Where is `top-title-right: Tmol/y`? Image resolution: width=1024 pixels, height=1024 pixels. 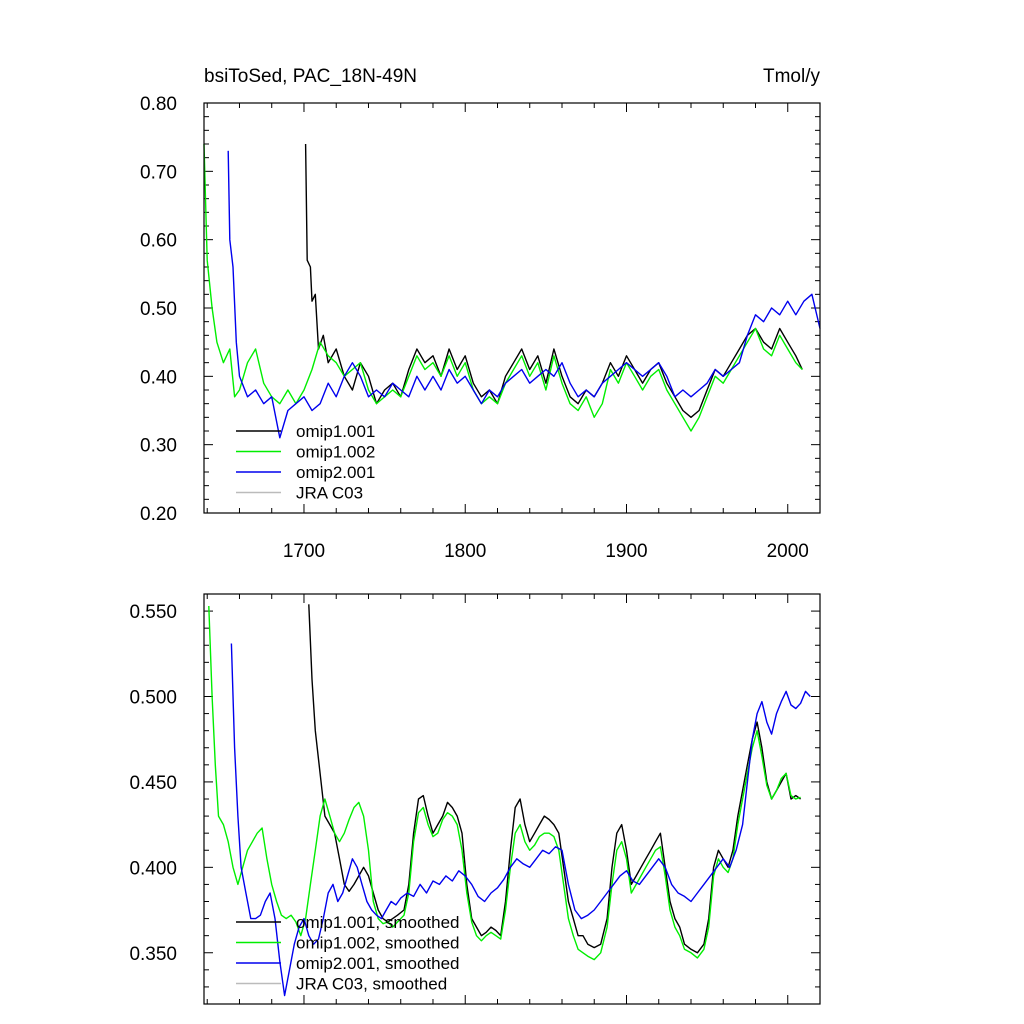
top-title-right: Tmol/y is located at coordinates (792, 76).